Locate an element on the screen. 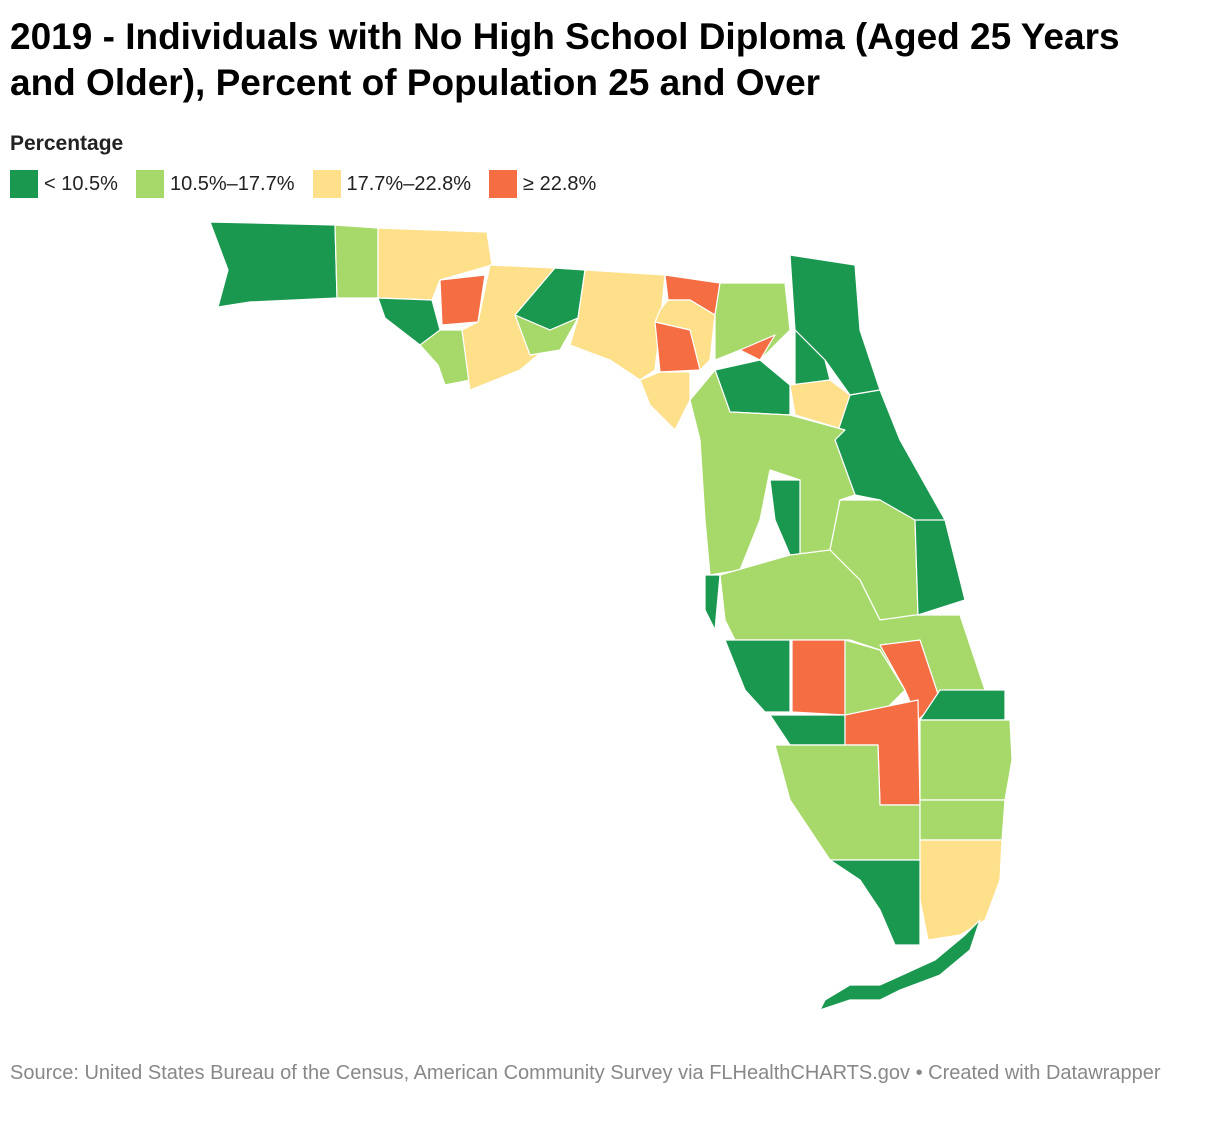 The width and height of the screenshot is (1220, 1124). legend-item: 17.7%–22.8% is located at coordinates (392, 184).